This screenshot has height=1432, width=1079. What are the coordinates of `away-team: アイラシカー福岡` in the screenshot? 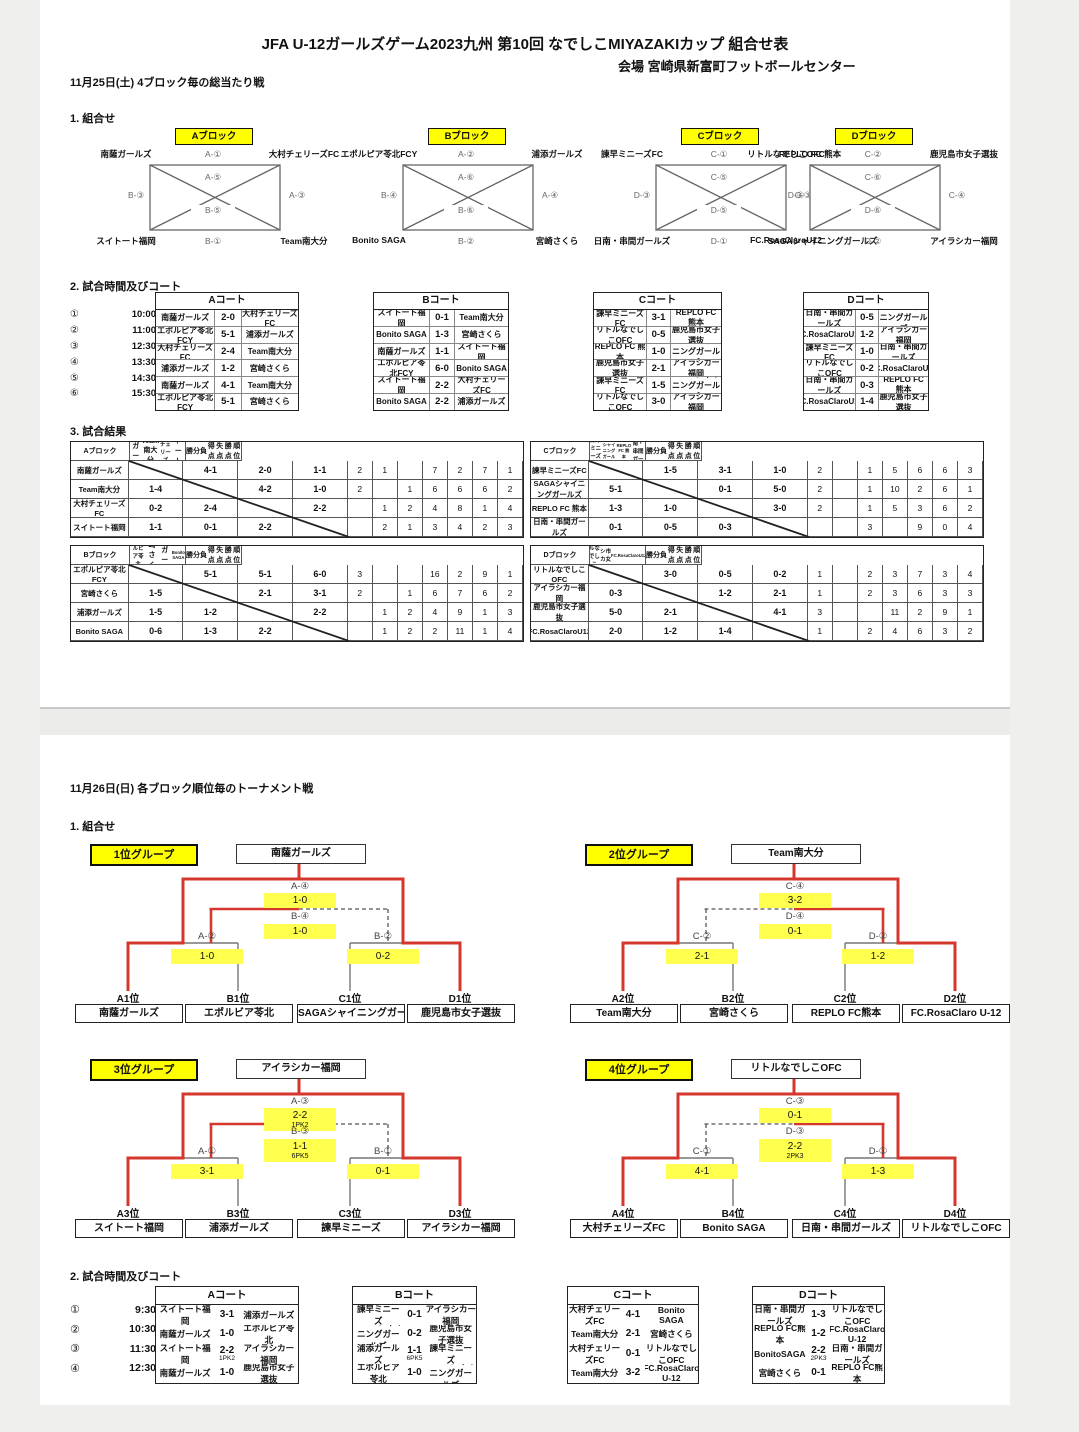 It's located at (696, 368).